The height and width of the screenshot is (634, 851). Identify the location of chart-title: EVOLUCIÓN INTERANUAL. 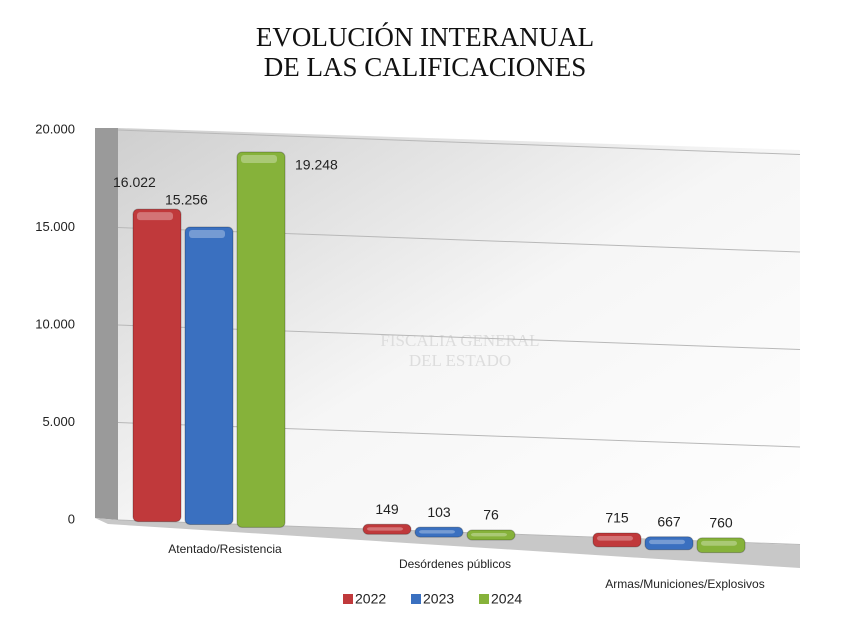
(425, 37).